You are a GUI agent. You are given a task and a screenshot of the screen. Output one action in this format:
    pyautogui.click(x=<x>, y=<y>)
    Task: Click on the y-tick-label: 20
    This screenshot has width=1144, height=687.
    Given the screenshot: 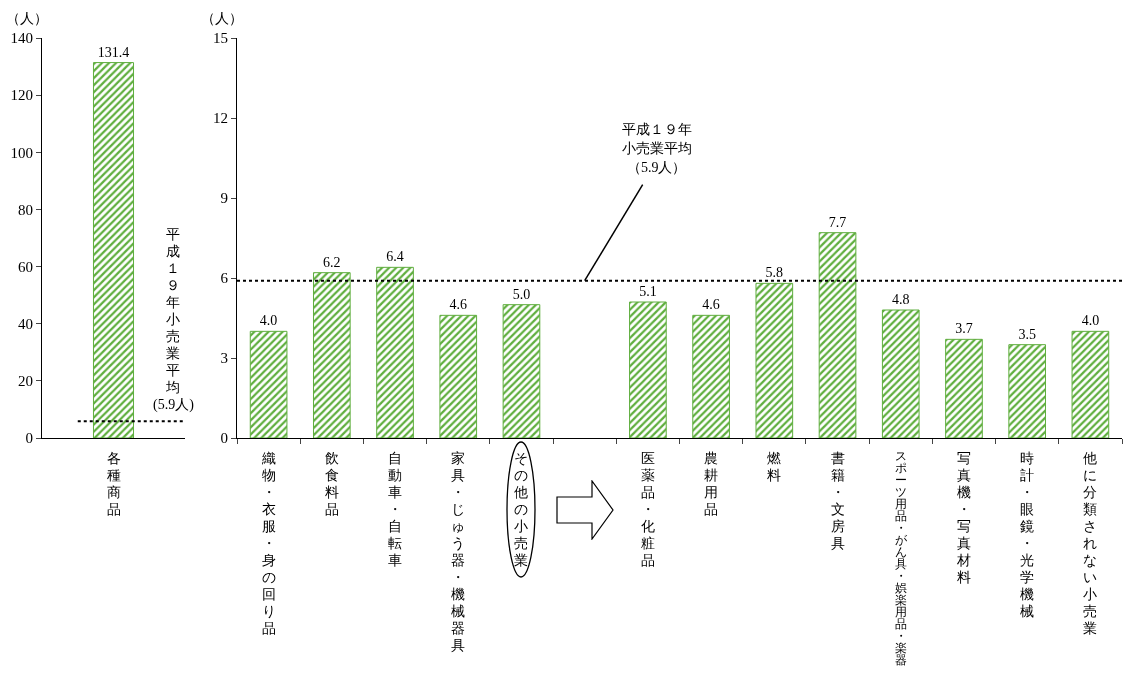 What is the action you would take?
    pyautogui.click(x=25, y=381)
    